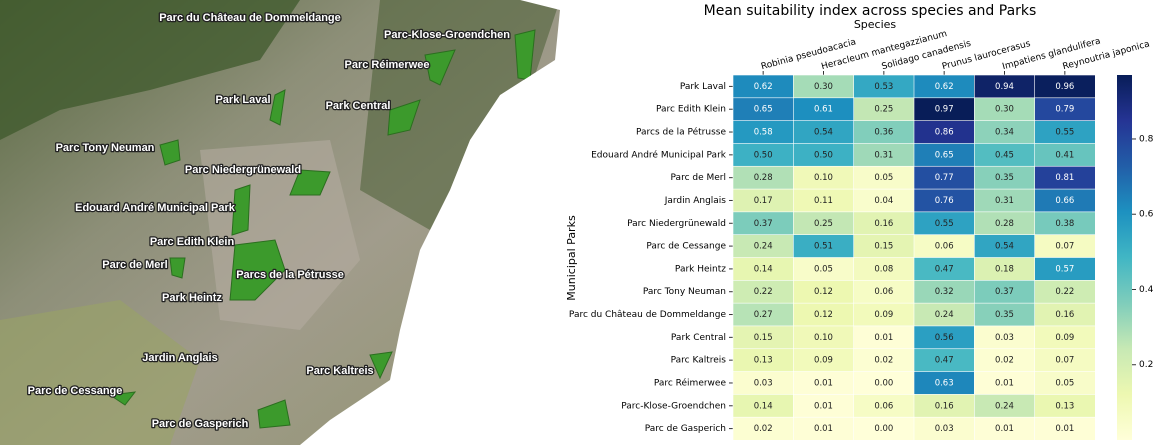  Describe the element at coordinates (944, 110) in the screenshot. I see `cell-label: 0.97` at that location.